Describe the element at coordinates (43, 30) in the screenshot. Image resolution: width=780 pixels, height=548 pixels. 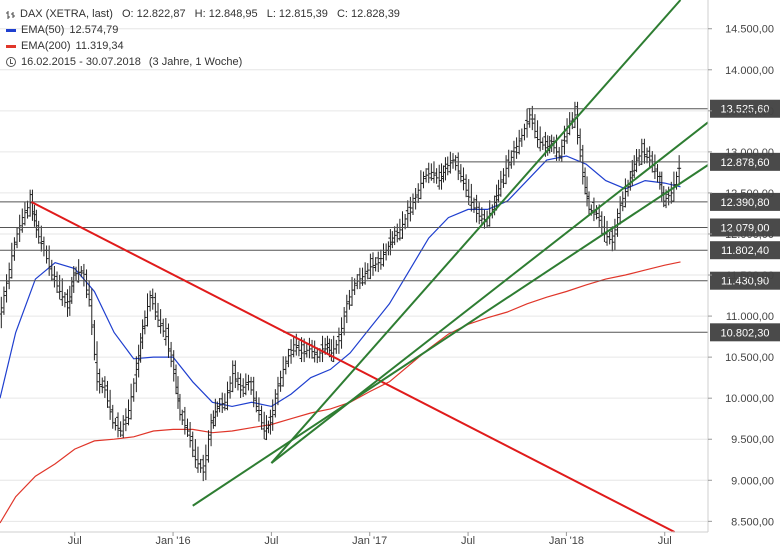
I see `ema50-label: EMA(50)` at that location.